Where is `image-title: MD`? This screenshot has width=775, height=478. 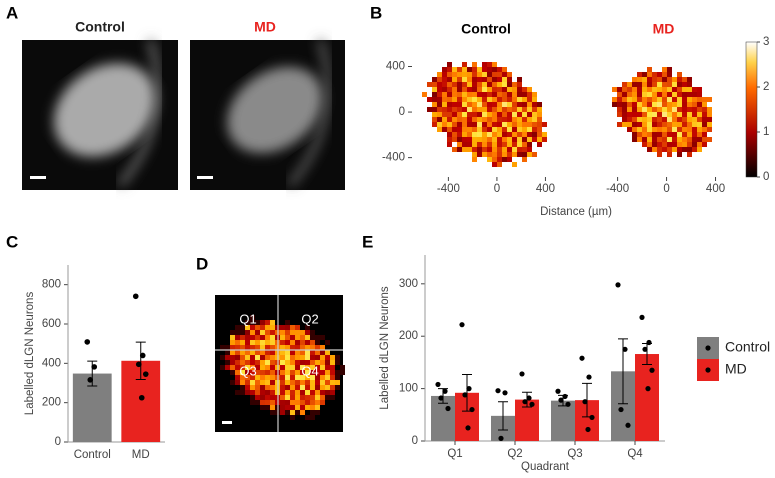 image-title: MD is located at coordinates (265, 27).